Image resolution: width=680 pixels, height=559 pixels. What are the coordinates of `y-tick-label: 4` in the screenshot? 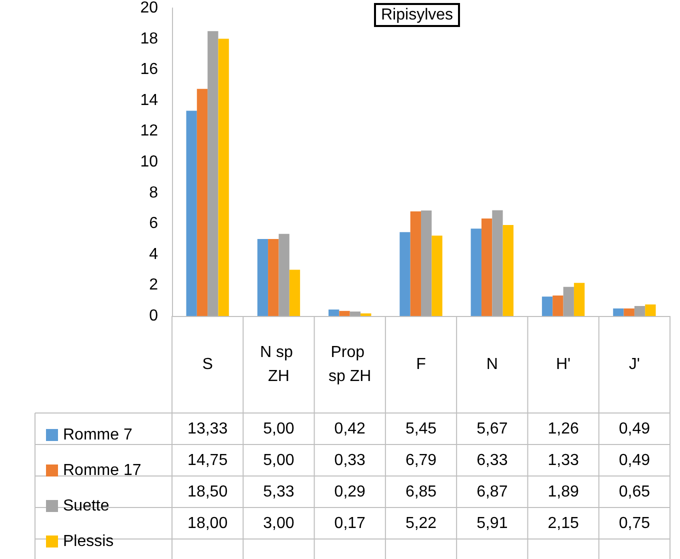 It's located at (153, 254).